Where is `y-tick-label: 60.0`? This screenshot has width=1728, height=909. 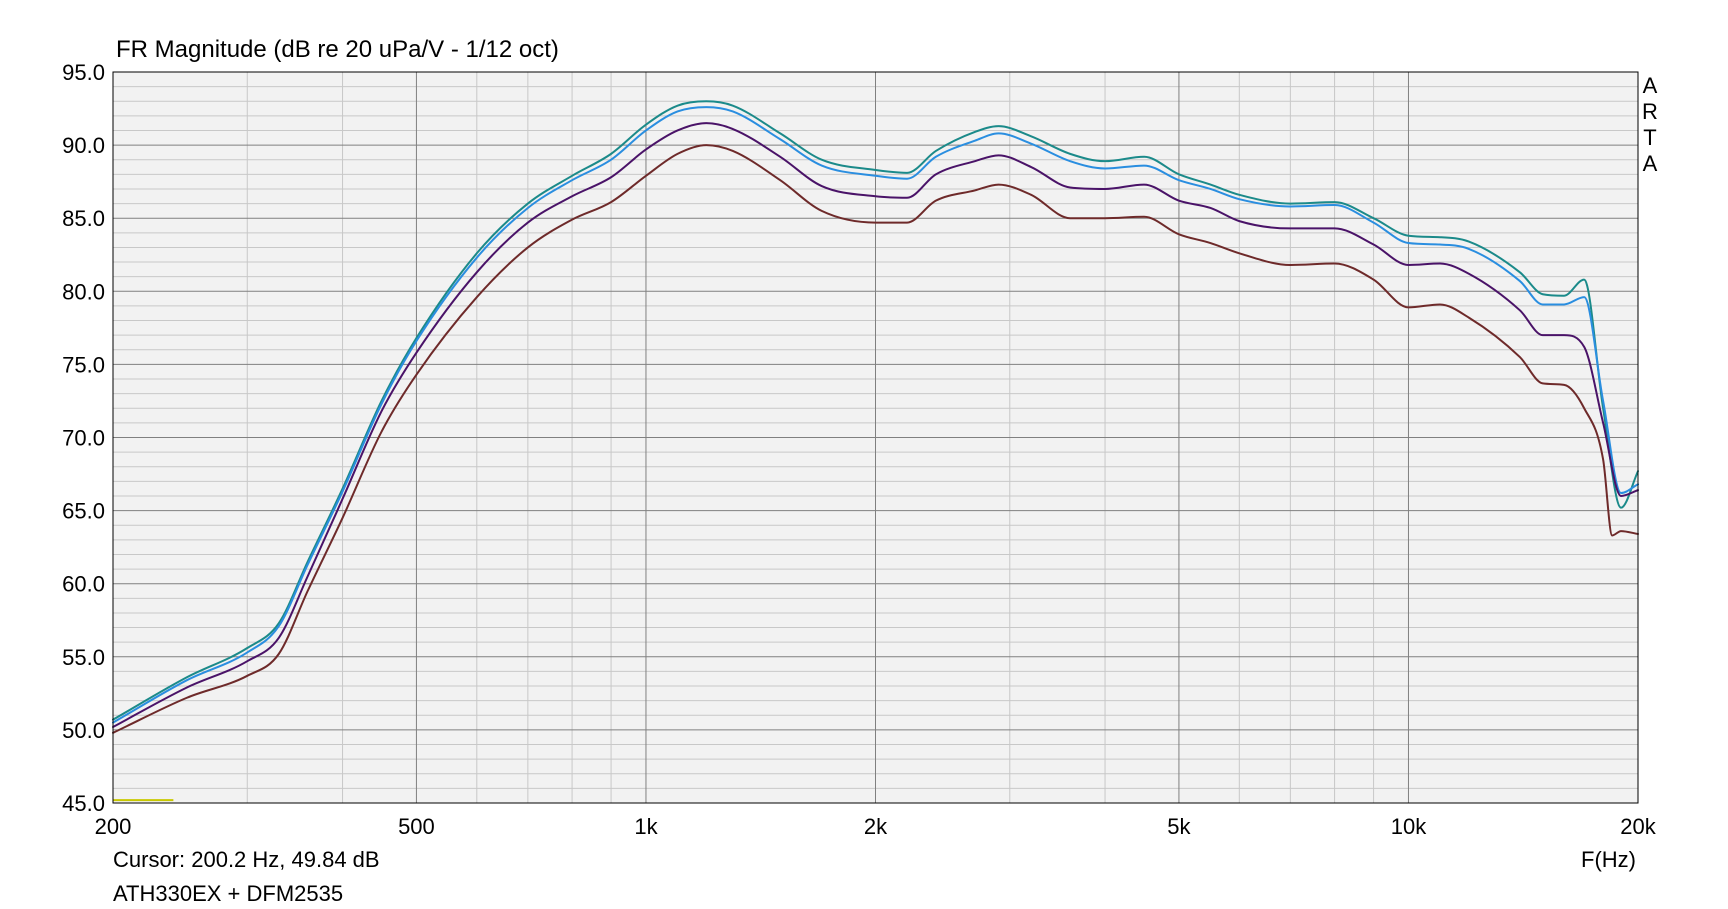
y-tick-label: 60.0 is located at coordinates (83, 584).